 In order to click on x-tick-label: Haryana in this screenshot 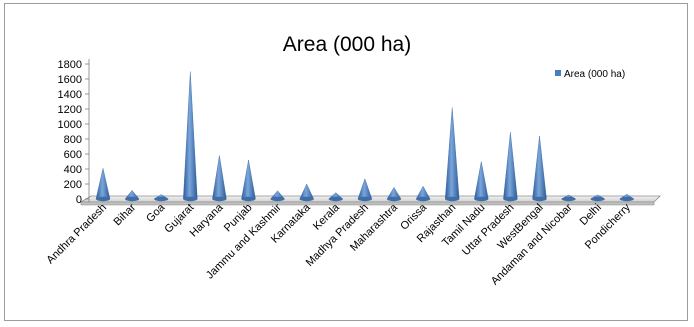, I will do `click(207, 220)`.